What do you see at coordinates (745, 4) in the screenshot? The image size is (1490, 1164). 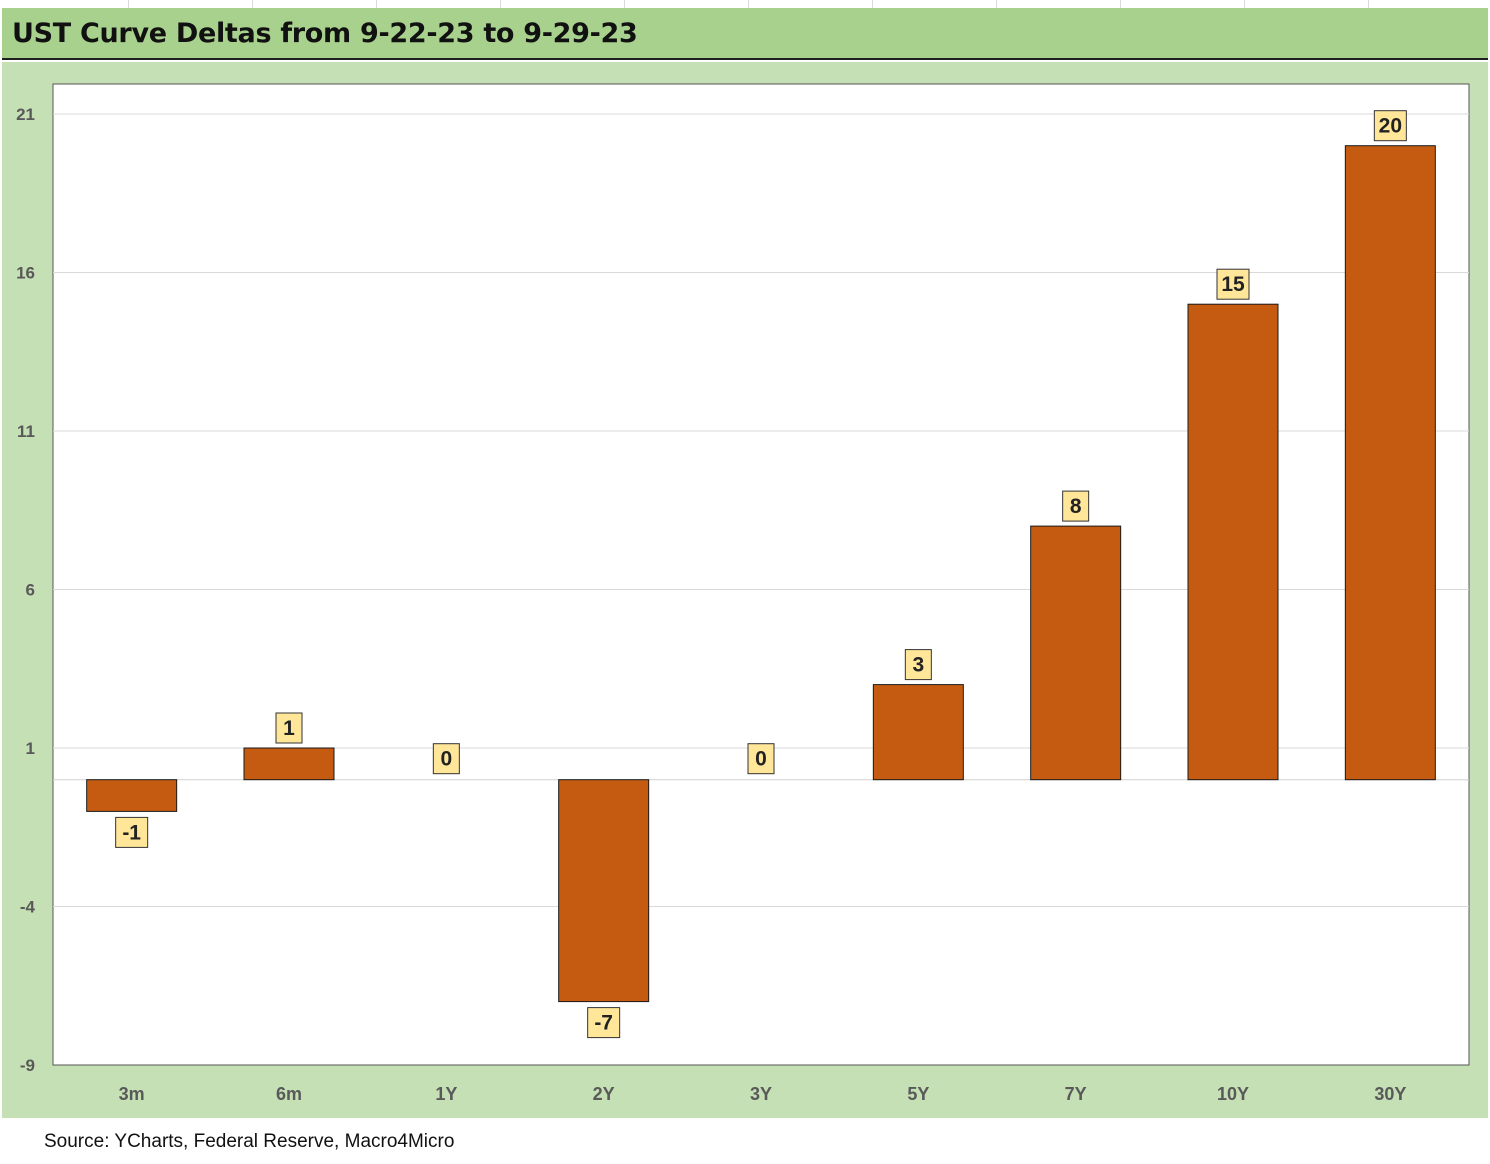 I see `spreadsheet-grid-strip` at bounding box center [745, 4].